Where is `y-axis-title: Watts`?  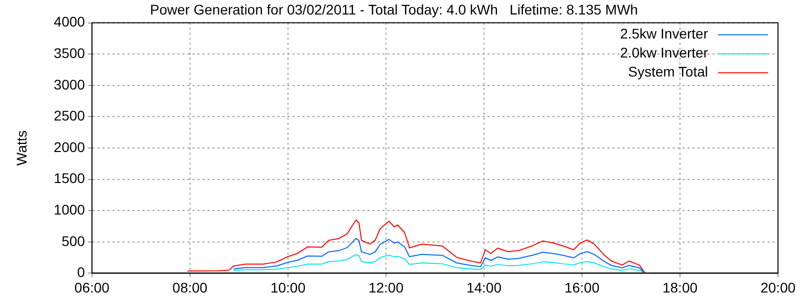 y-axis-title: Watts is located at coordinates (21, 148).